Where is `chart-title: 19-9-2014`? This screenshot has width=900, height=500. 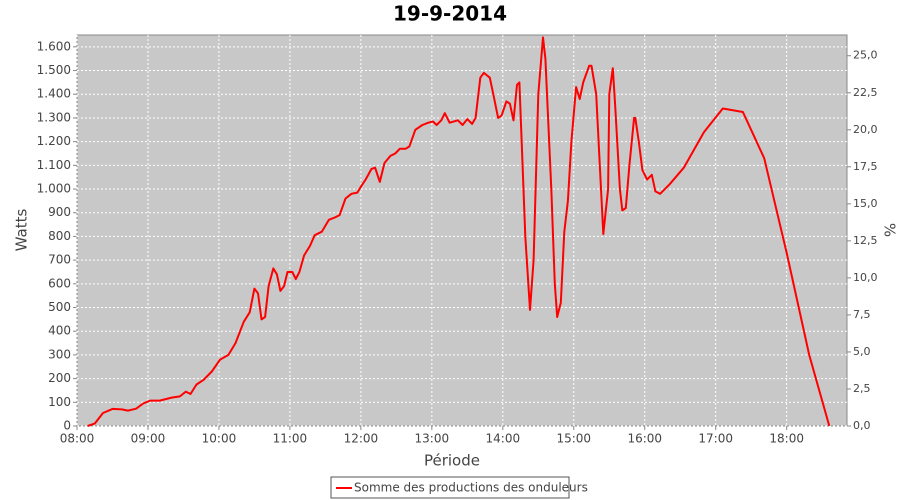 chart-title: 19-9-2014 is located at coordinates (450, 14).